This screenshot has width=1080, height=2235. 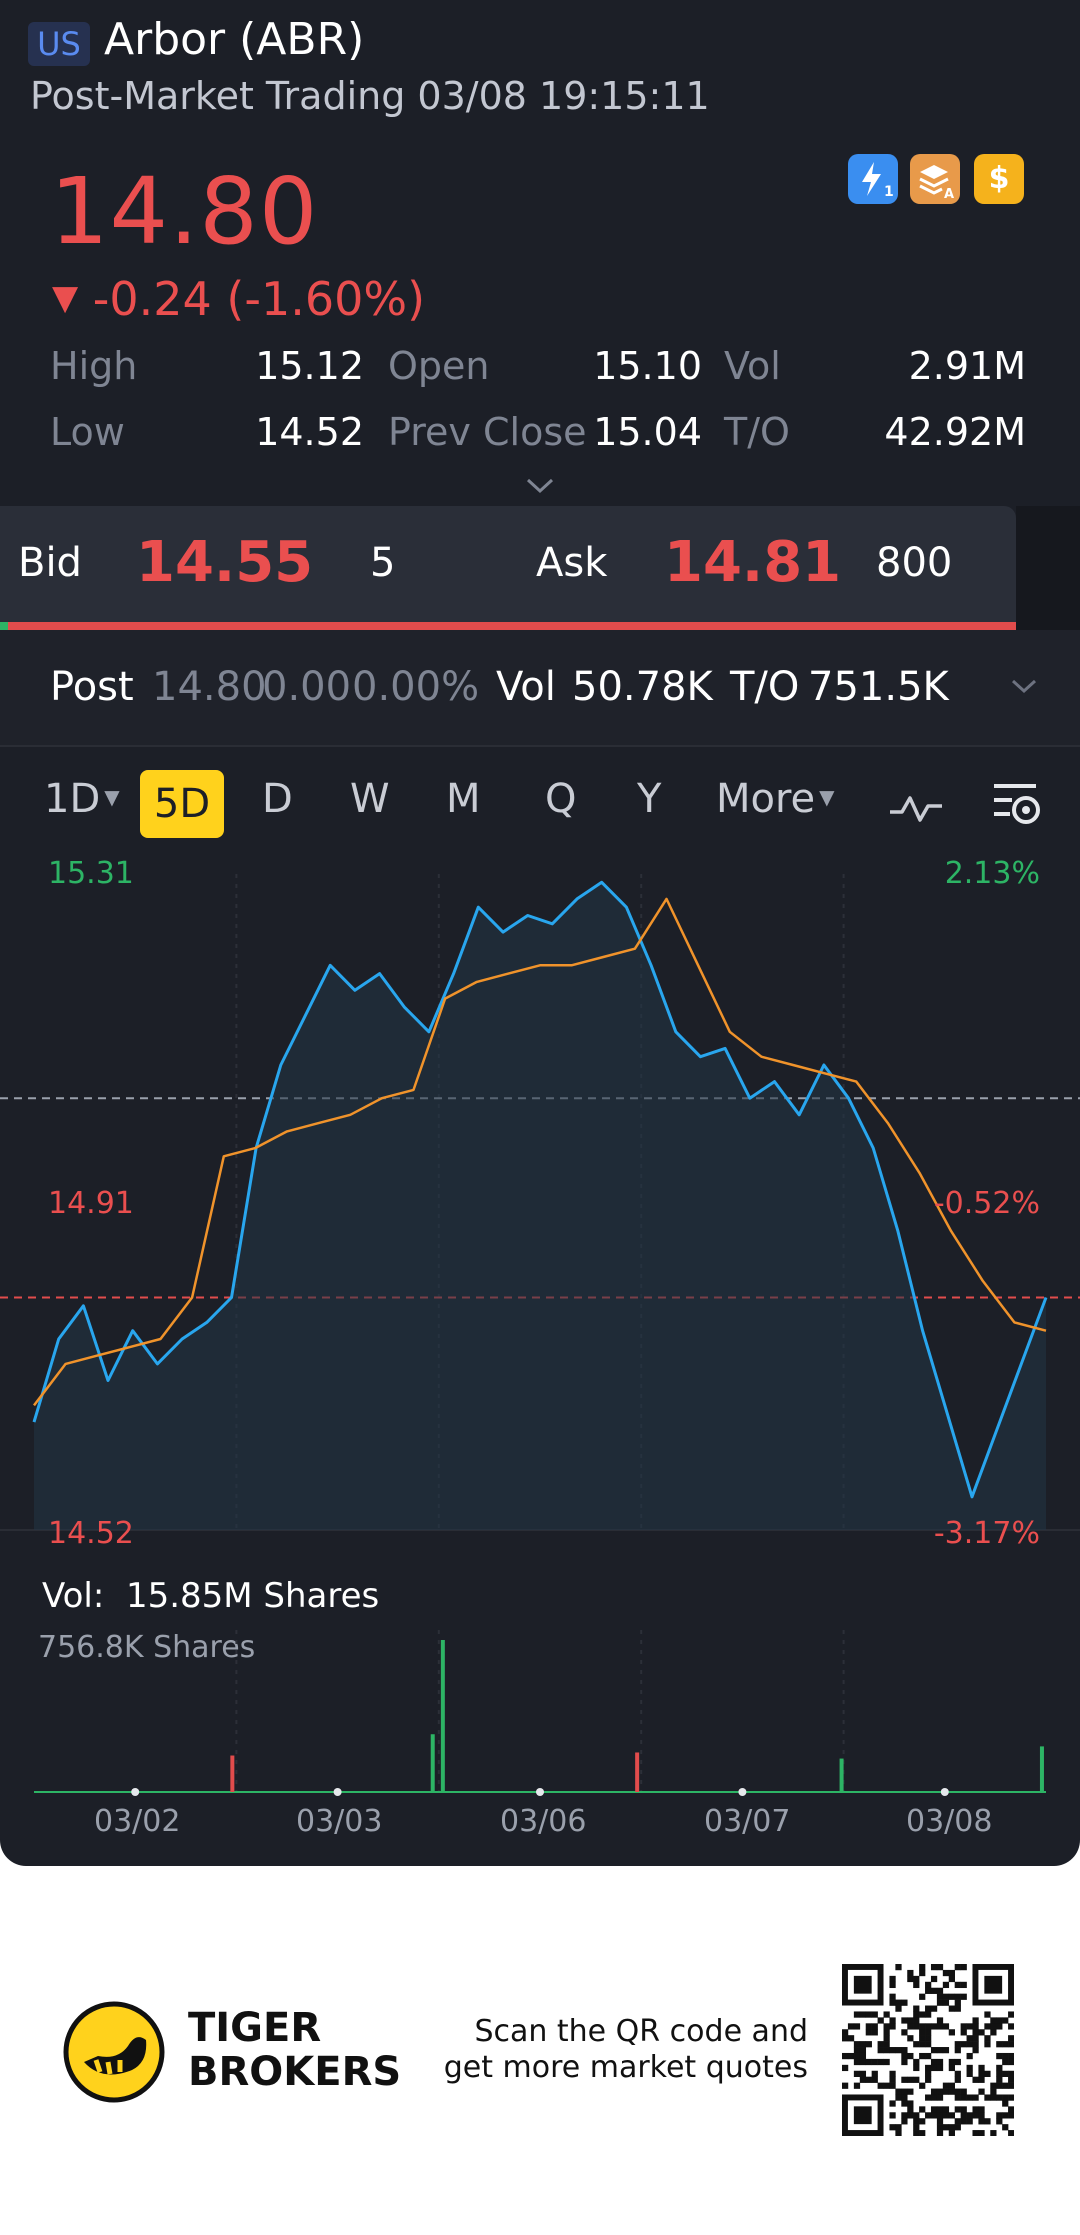 What do you see at coordinates (999, 179) in the screenshot?
I see `dollar-icon: $` at bounding box center [999, 179].